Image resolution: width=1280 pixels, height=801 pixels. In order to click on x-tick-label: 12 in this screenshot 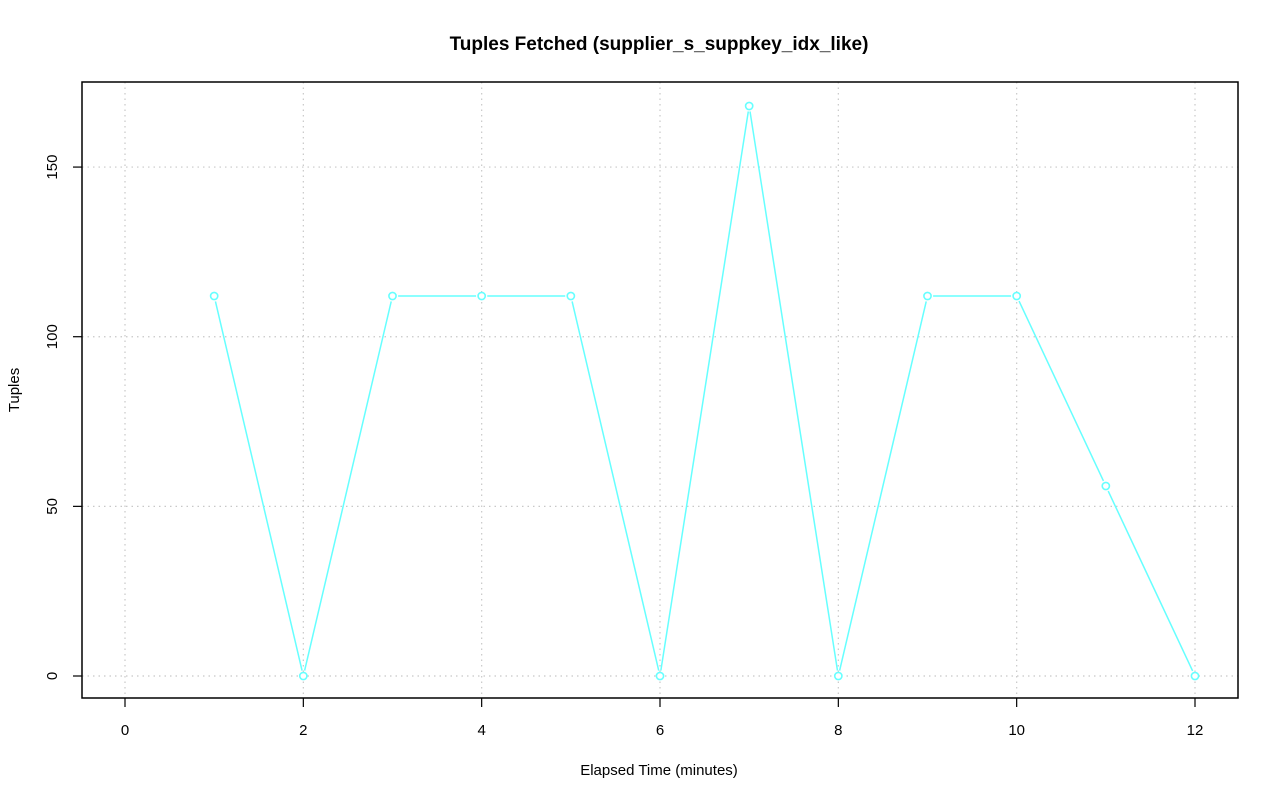, I will do `click(1195, 730)`.